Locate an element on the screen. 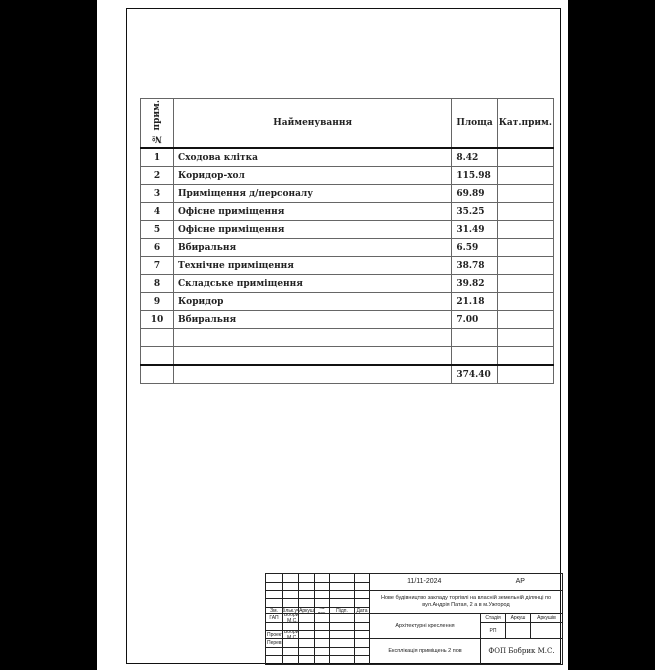 This screenshot has width=655, height=670. room-area: 38.78 is located at coordinates (474, 265).